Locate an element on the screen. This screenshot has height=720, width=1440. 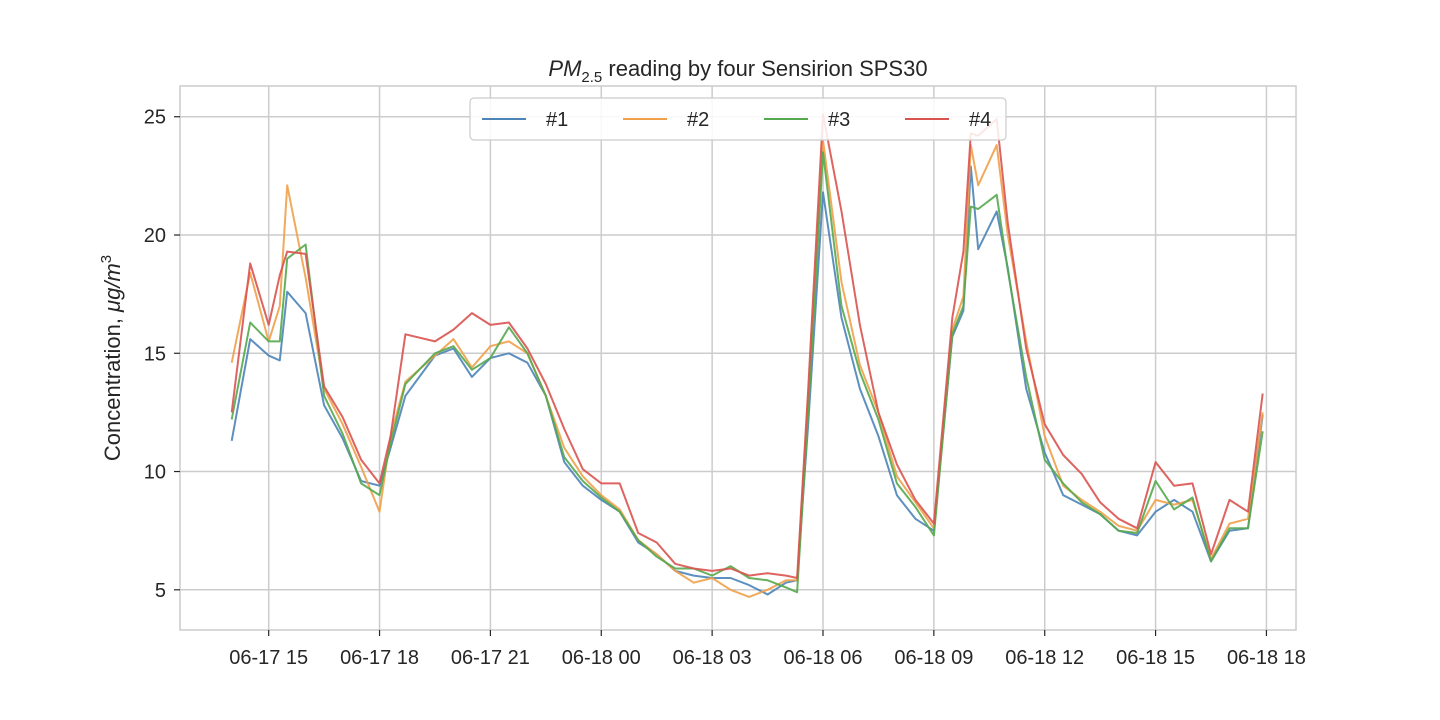
legend-label-2: #2 is located at coordinates (698, 120).